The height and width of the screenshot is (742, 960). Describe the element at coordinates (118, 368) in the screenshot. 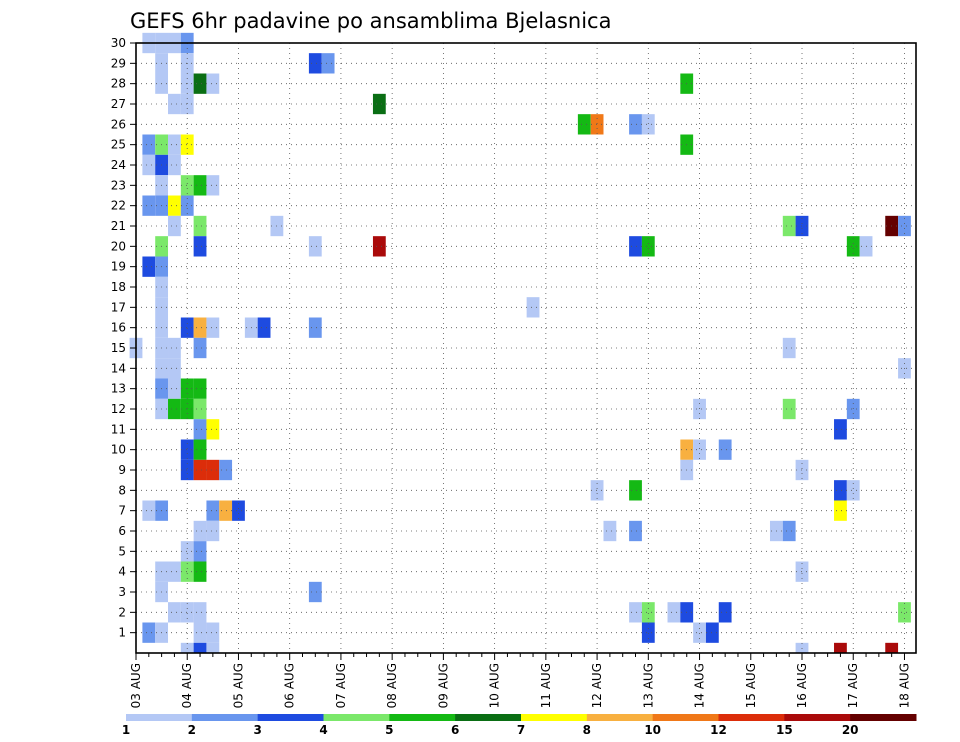

I see `y-tick-label: 14` at that location.